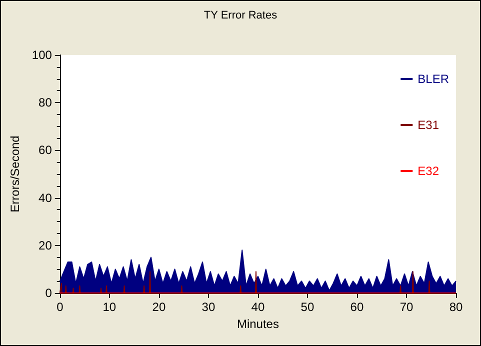 Image resolution: width=481 pixels, height=346 pixels. I want to click on x-tick-label: 70, so click(407, 307).